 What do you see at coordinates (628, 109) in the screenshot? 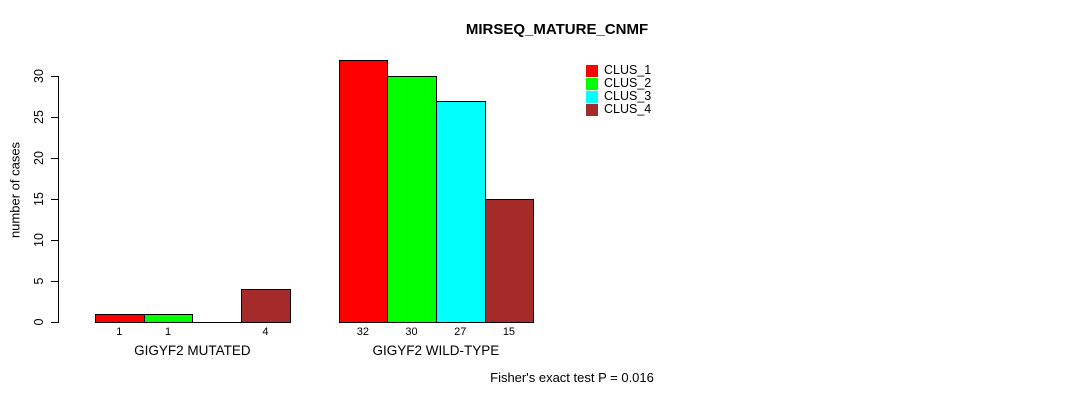
I see `legend-label-clus-4: CLUS_4` at bounding box center [628, 109].